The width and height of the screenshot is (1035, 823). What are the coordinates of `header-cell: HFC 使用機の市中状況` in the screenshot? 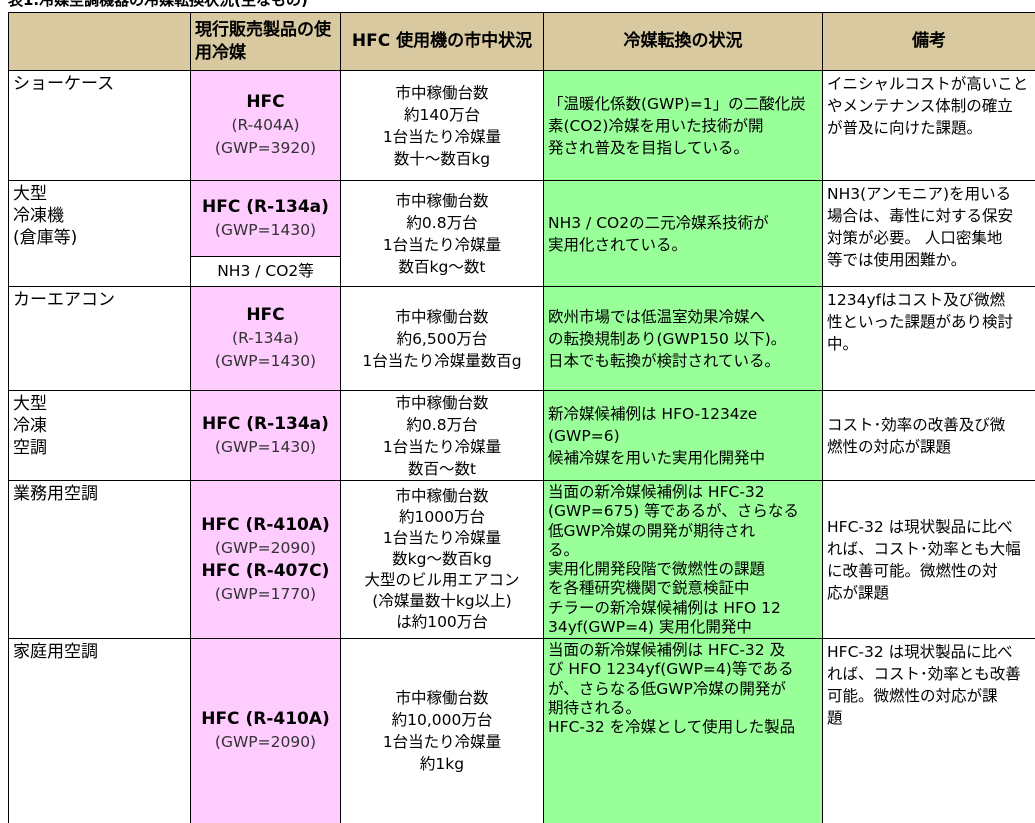 It's located at (442, 41).